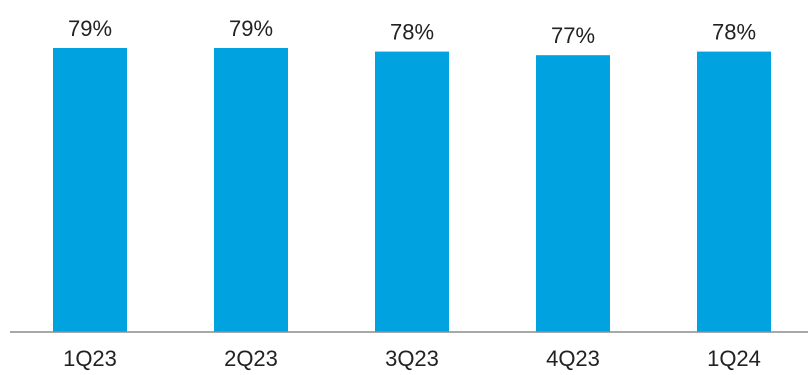 This screenshot has height=375, width=808. Describe the element at coordinates (734, 192) in the screenshot. I see `bar-1Q24` at that location.